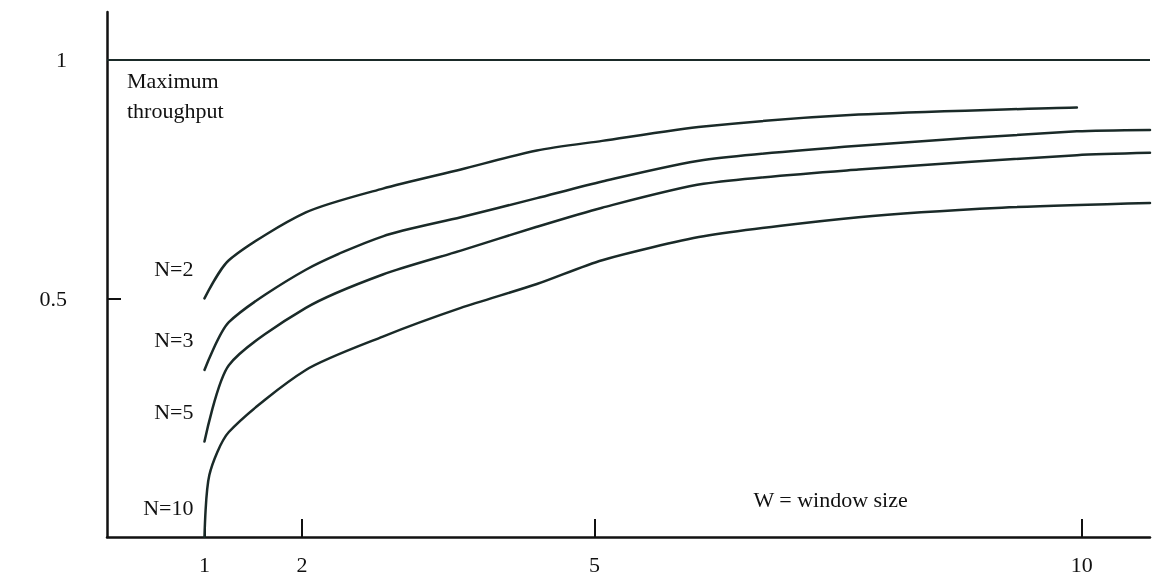  I want to click on ref-line-label: Maximum throughput, so click(176, 96).